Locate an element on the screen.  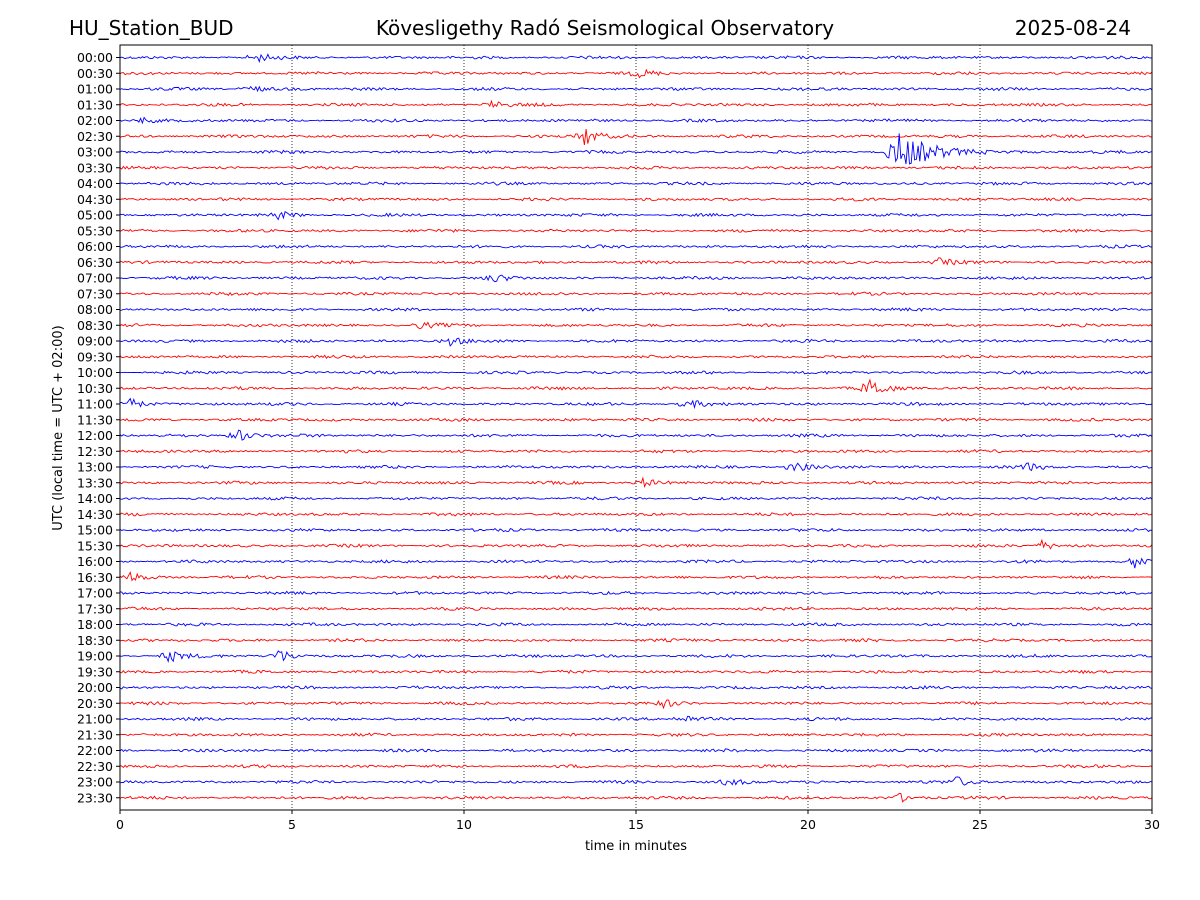
x-tick-label: 30 is located at coordinates (1152, 824).